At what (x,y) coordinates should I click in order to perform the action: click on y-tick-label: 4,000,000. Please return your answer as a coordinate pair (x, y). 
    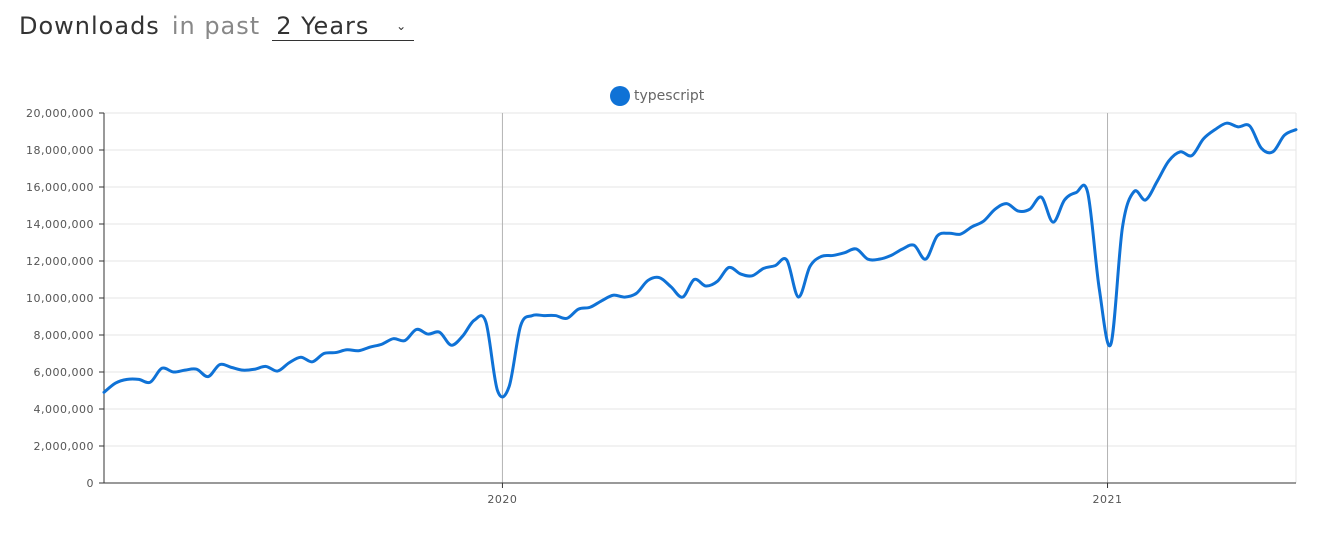
    Looking at the image, I should click on (64, 409).